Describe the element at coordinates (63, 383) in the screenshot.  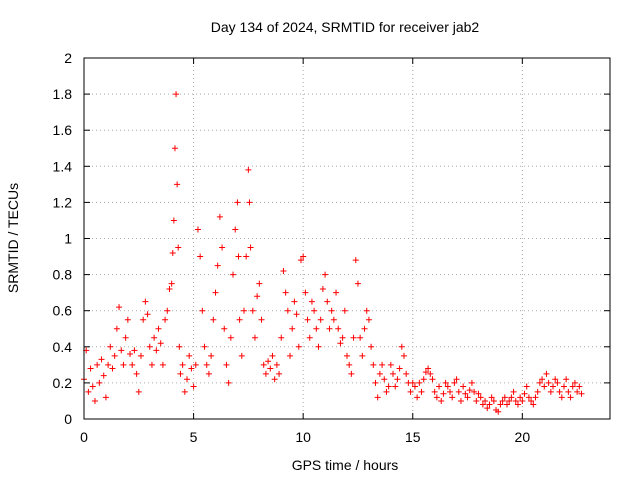
I see `y-tick-label: 0.2` at that location.